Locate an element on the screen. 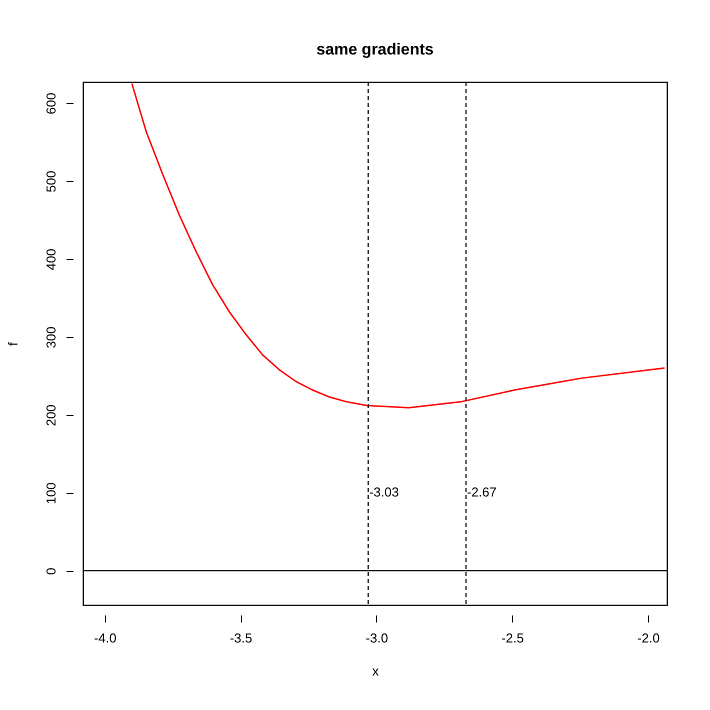  ref-line-label: -3.03 is located at coordinates (384, 492).